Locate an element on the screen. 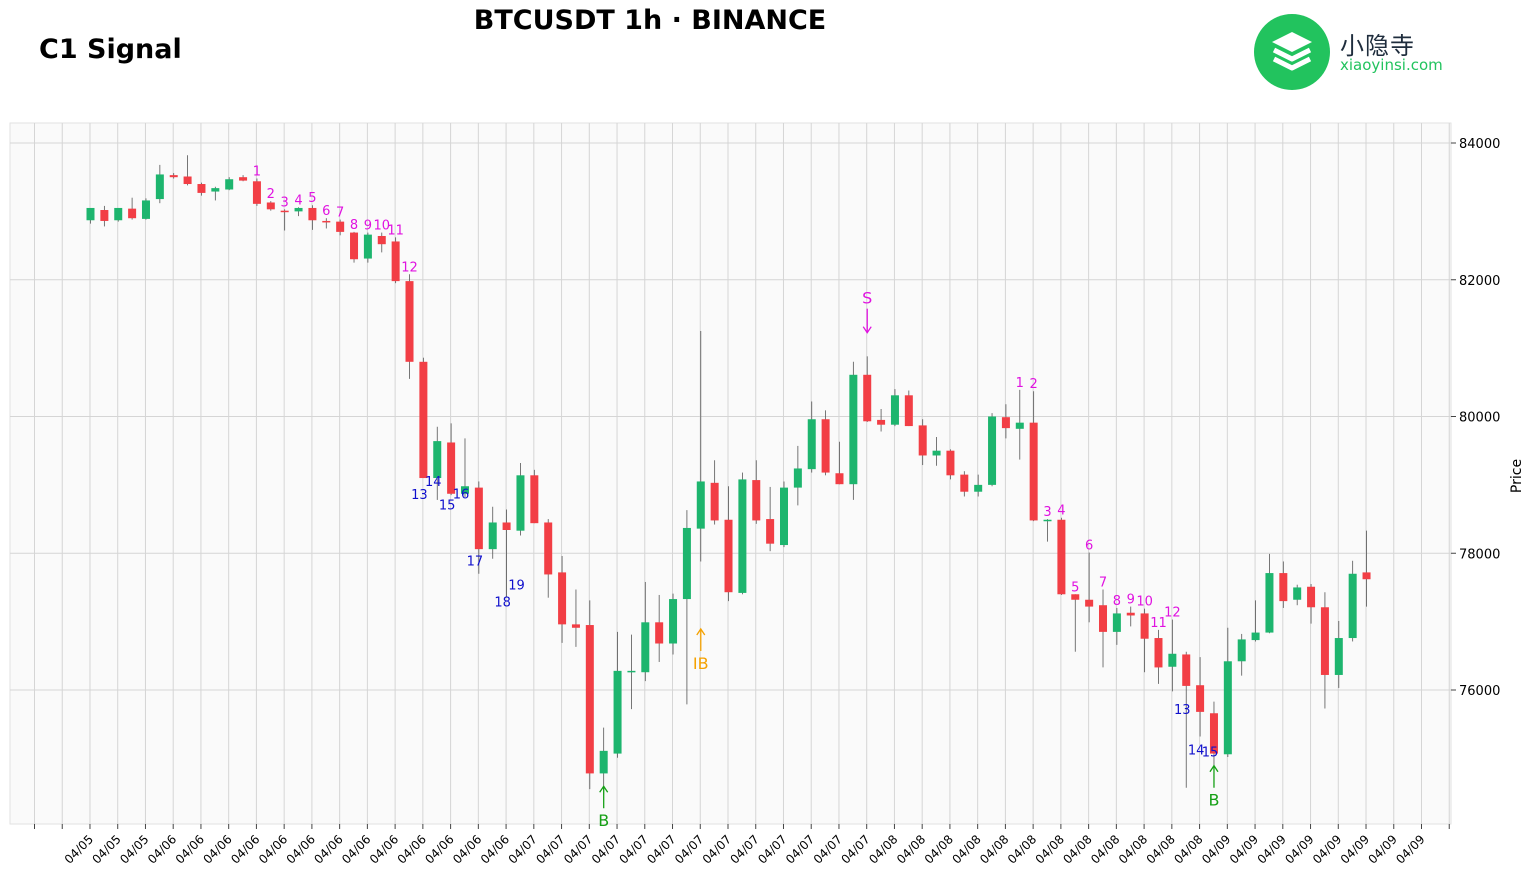 This screenshot has height=881, width=1533. signal-label: S is located at coordinates (867, 298).